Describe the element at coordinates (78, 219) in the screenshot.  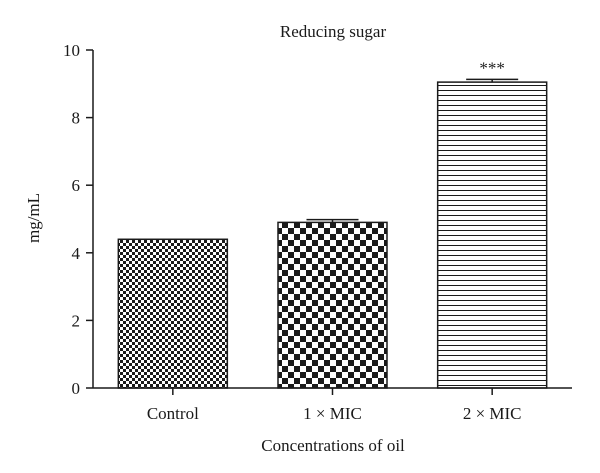
I see `y-axis-ticks: 0 2 4 6 8 10` at that location.